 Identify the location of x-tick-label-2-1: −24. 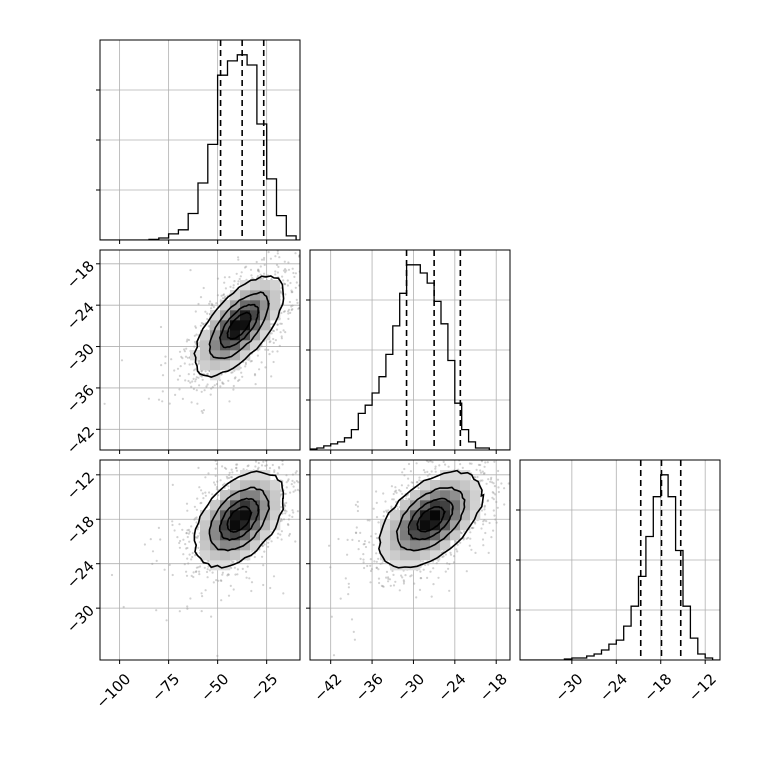
(613, 687).